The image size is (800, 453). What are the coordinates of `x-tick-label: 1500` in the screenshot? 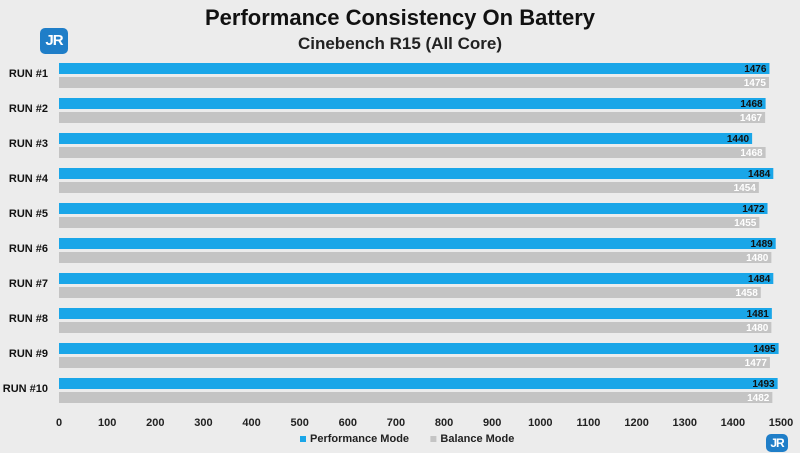 It's located at (781, 423).